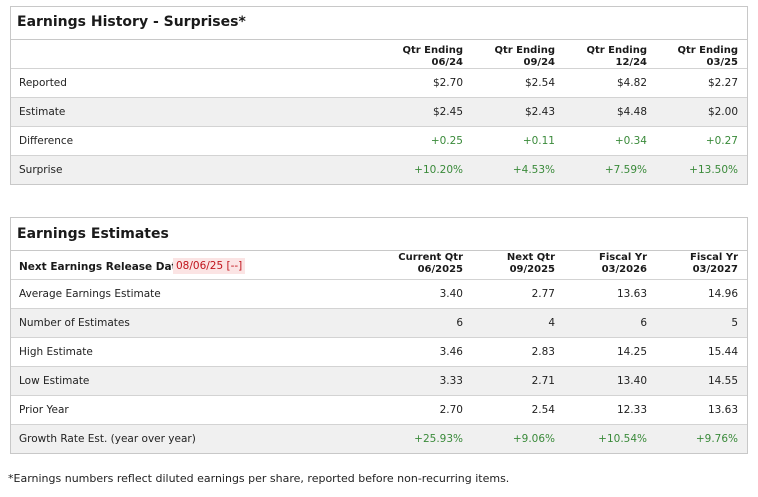 The height and width of the screenshot is (497, 758). Describe the element at coordinates (622, 439) in the screenshot. I see `cell-value: +10.54%` at that location.